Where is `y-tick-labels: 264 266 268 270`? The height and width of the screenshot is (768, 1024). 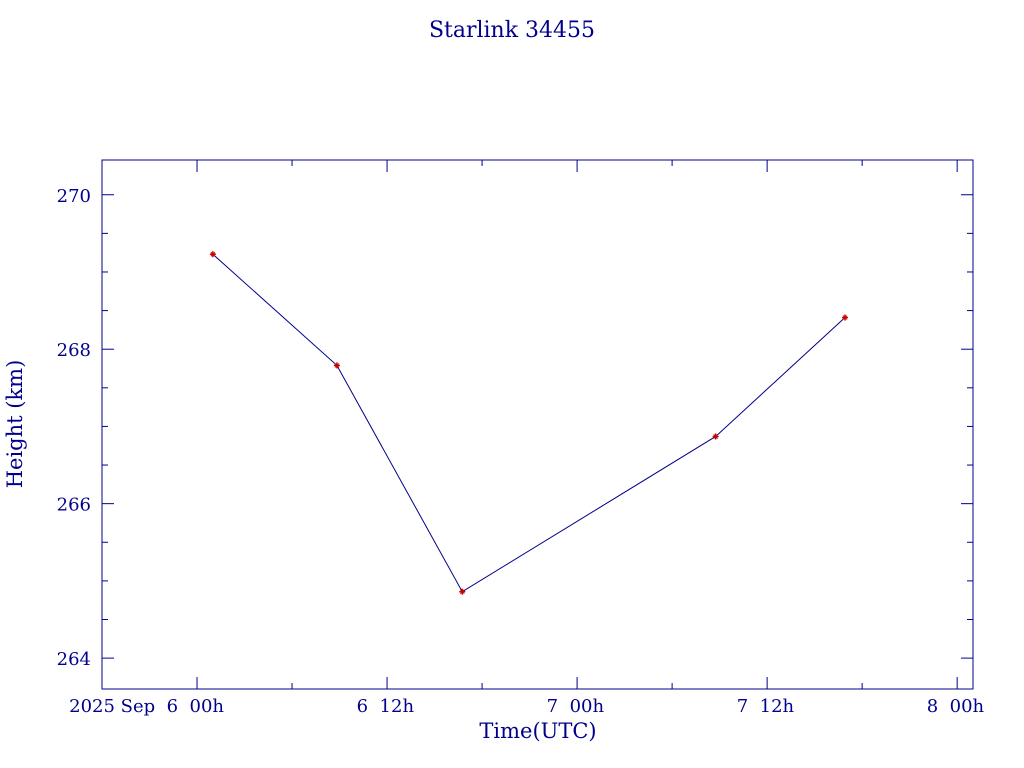
y-tick-labels: 264 266 268 270 is located at coordinates (74, 428).